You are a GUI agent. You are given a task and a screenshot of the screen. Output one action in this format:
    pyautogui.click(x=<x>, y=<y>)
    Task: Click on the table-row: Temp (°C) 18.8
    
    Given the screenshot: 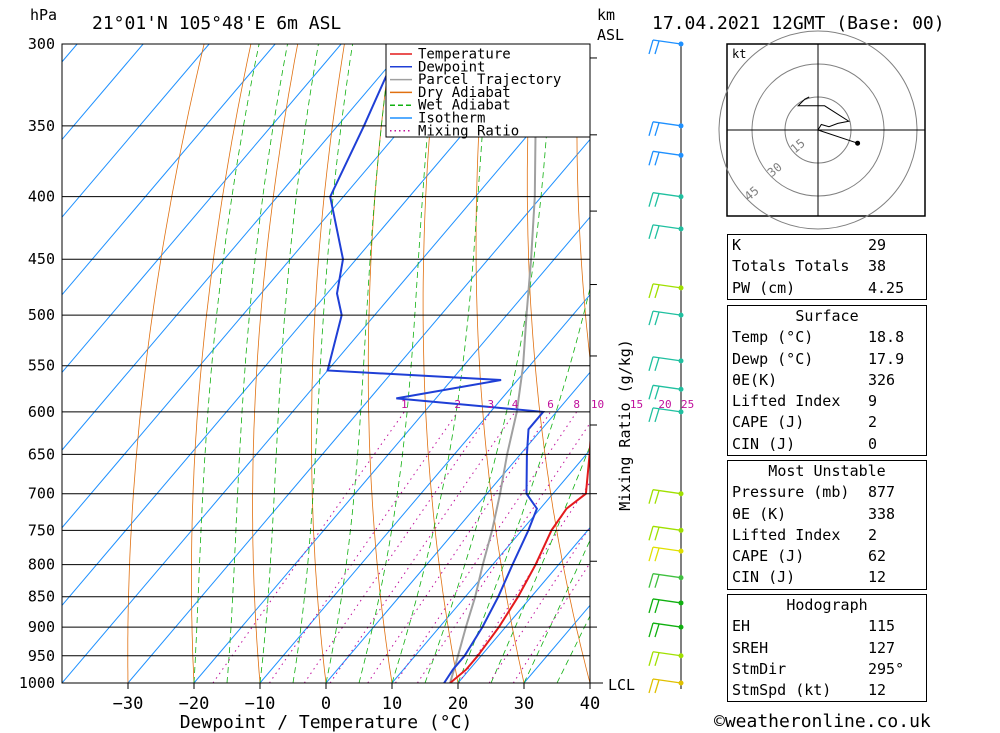 What is the action you would take?
    pyautogui.click(x=827, y=337)
    